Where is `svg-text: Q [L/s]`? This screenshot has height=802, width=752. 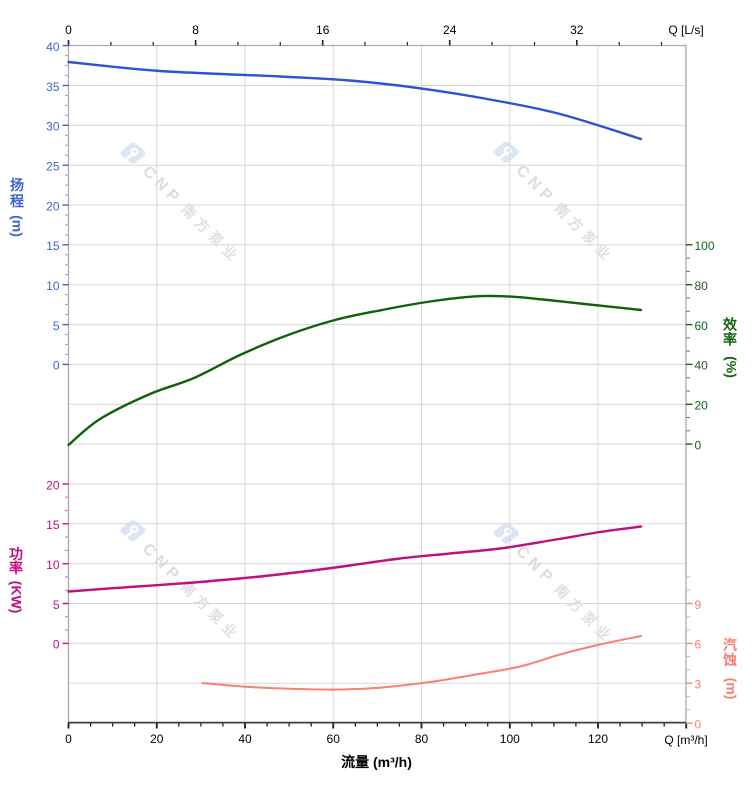
svg-text: Q [L/s] is located at coordinates (685, 30).